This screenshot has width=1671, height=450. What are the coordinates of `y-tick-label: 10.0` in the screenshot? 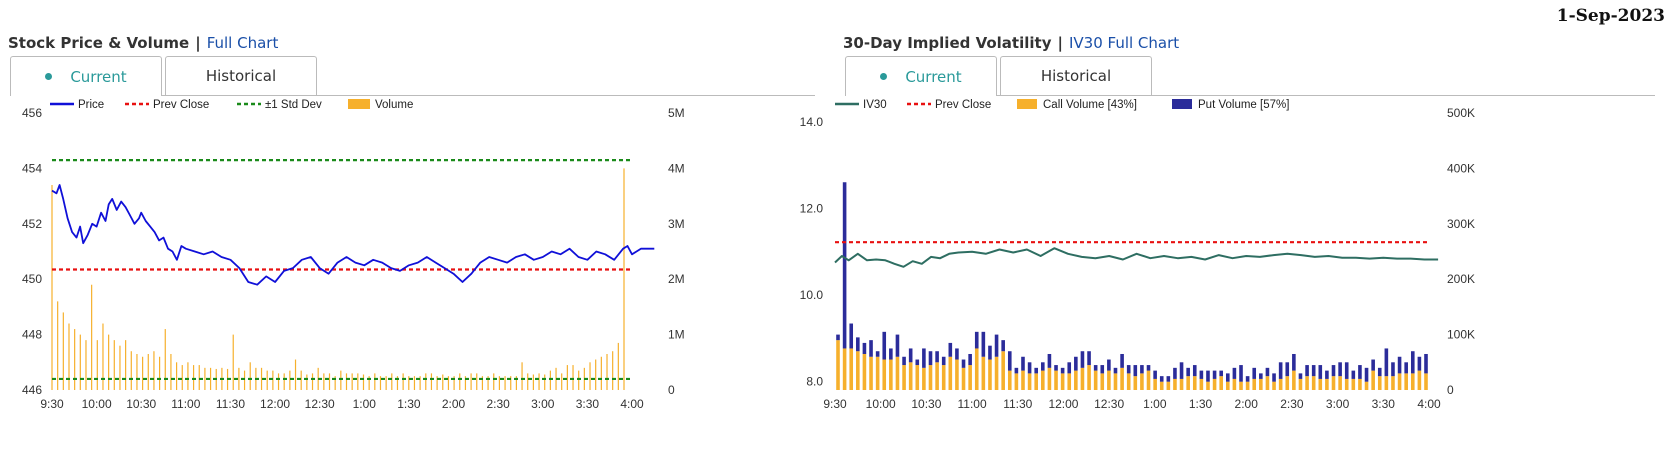 It's located at (812, 295).